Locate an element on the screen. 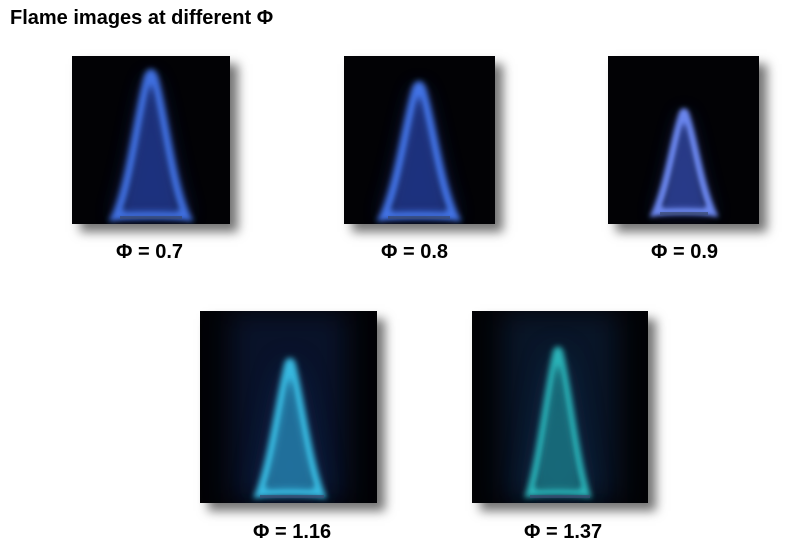  flame-2-graphic is located at coordinates (419, 151).